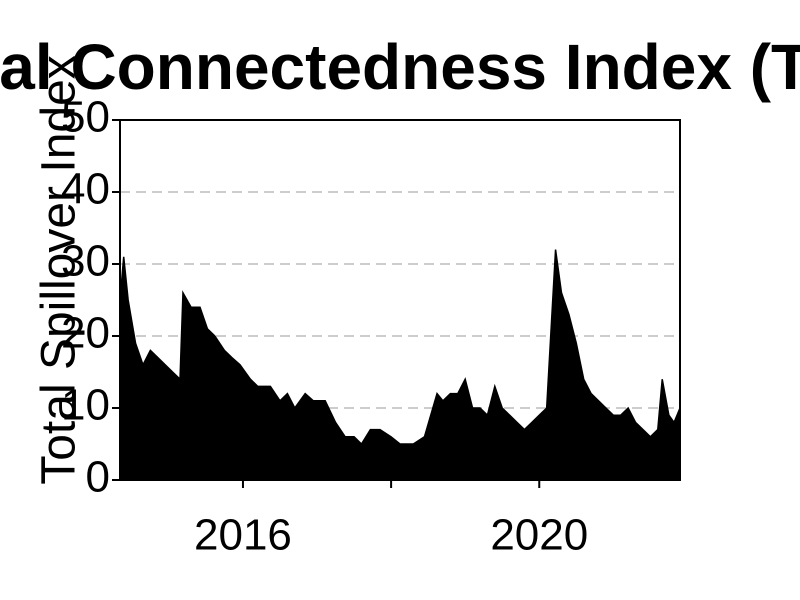 This screenshot has width=800, height=600. I want to click on y-tick-label: 20, so click(85, 333).